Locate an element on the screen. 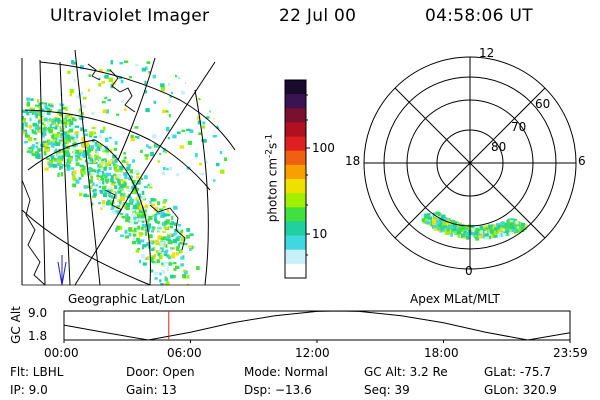  mlt-label-0: 0 is located at coordinates (469, 271).